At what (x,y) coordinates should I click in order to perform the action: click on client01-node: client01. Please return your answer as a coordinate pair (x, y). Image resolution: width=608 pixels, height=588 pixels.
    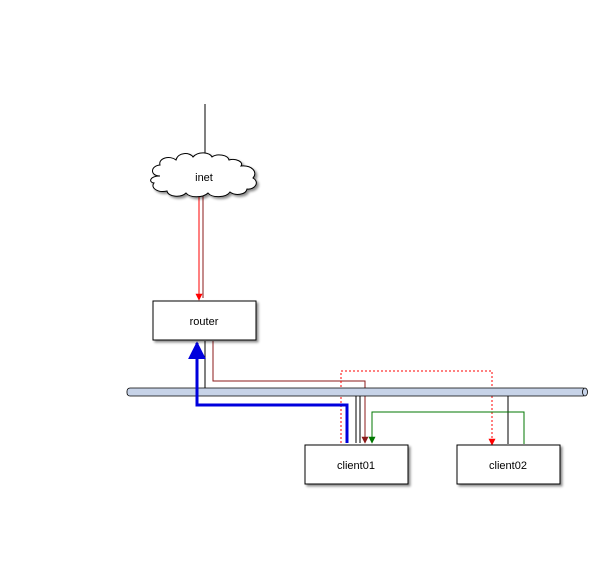
    Looking at the image, I should click on (356, 464).